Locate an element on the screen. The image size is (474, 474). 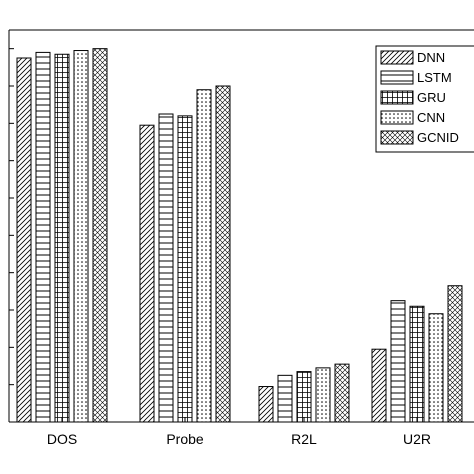
legend-label-dnn: DNN is located at coordinates (431, 57).